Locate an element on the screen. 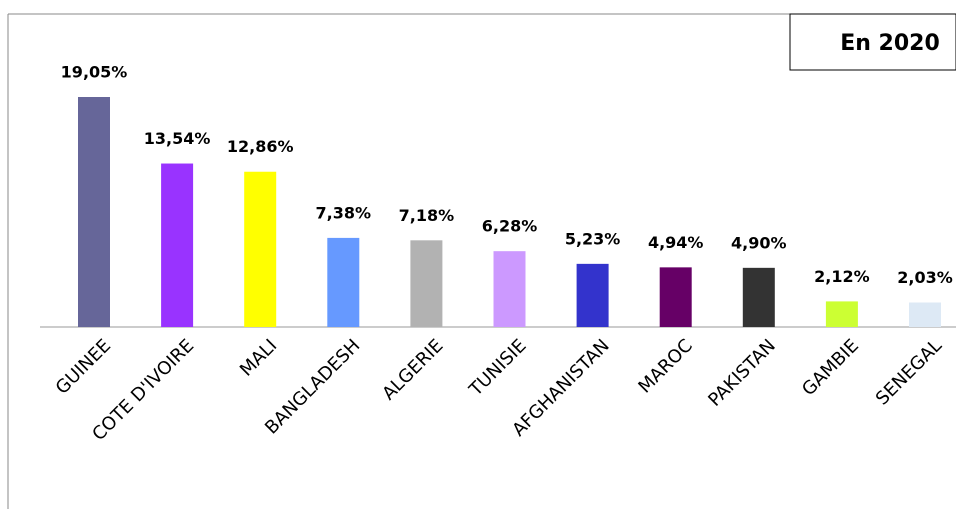 The height and width of the screenshot is (509, 956). title-box is located at coordinates (872, 42).